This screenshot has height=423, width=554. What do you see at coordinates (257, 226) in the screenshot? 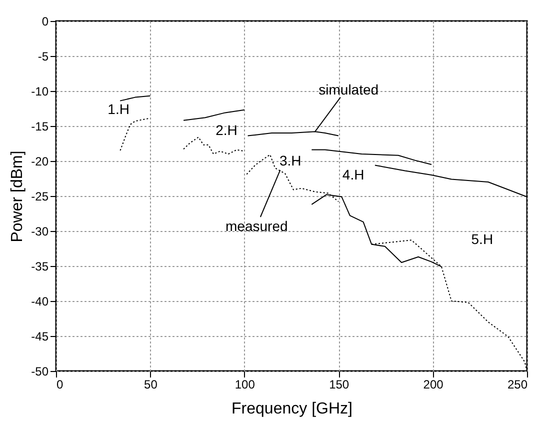
I see `annotation: measured` at bounding box center [257, 226].